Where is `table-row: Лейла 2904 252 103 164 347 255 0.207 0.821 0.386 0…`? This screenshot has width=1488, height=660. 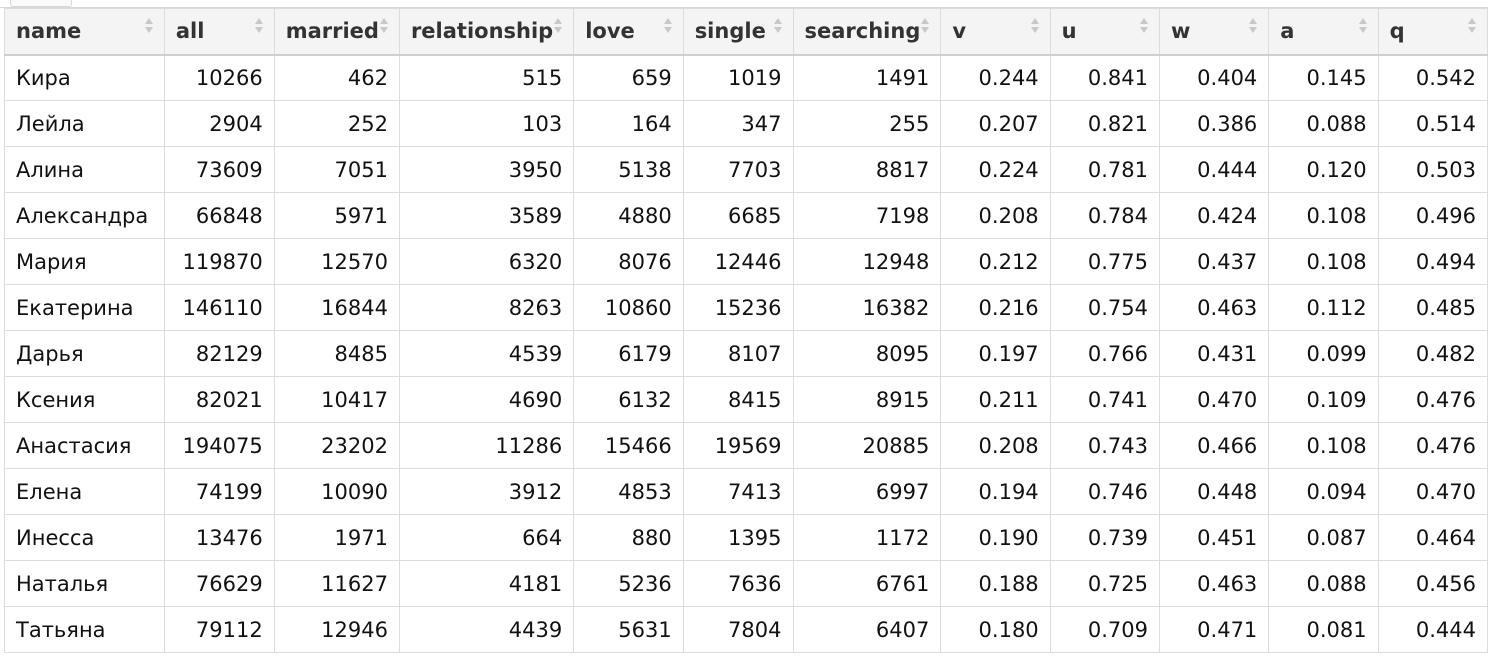 table-row: Лейла 2904 252 103 164 347 255 0.207 0.821 0.386 0… is located at coordinates (746, 123).